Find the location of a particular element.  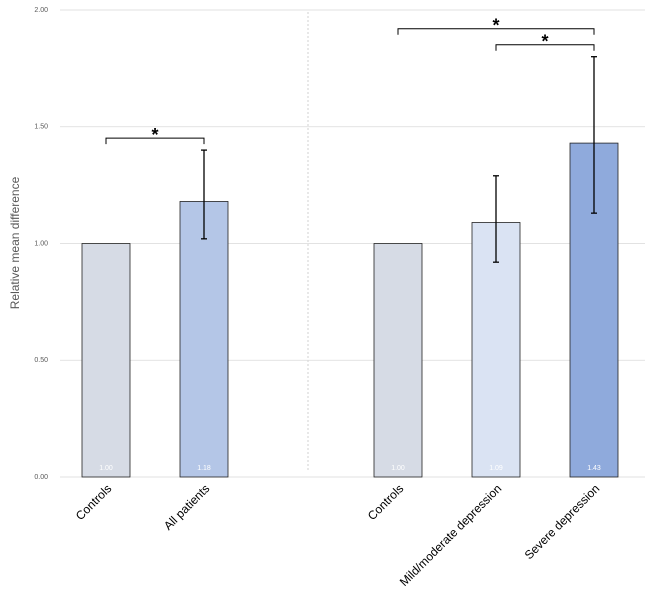

y-tick-label: 1.00 is located at coordinates (41, 243).